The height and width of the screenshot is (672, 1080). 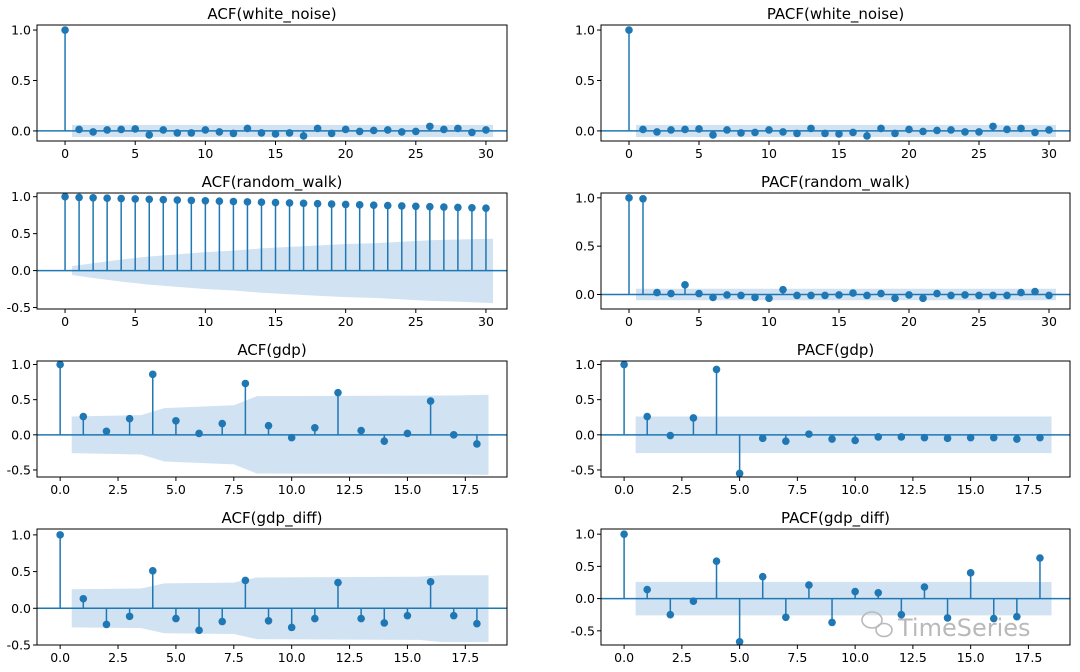 What do you see at coordinates (118, 489) in the screenshot?
I see `x-tick-label: 2.5` at bounding box center [118, 489].